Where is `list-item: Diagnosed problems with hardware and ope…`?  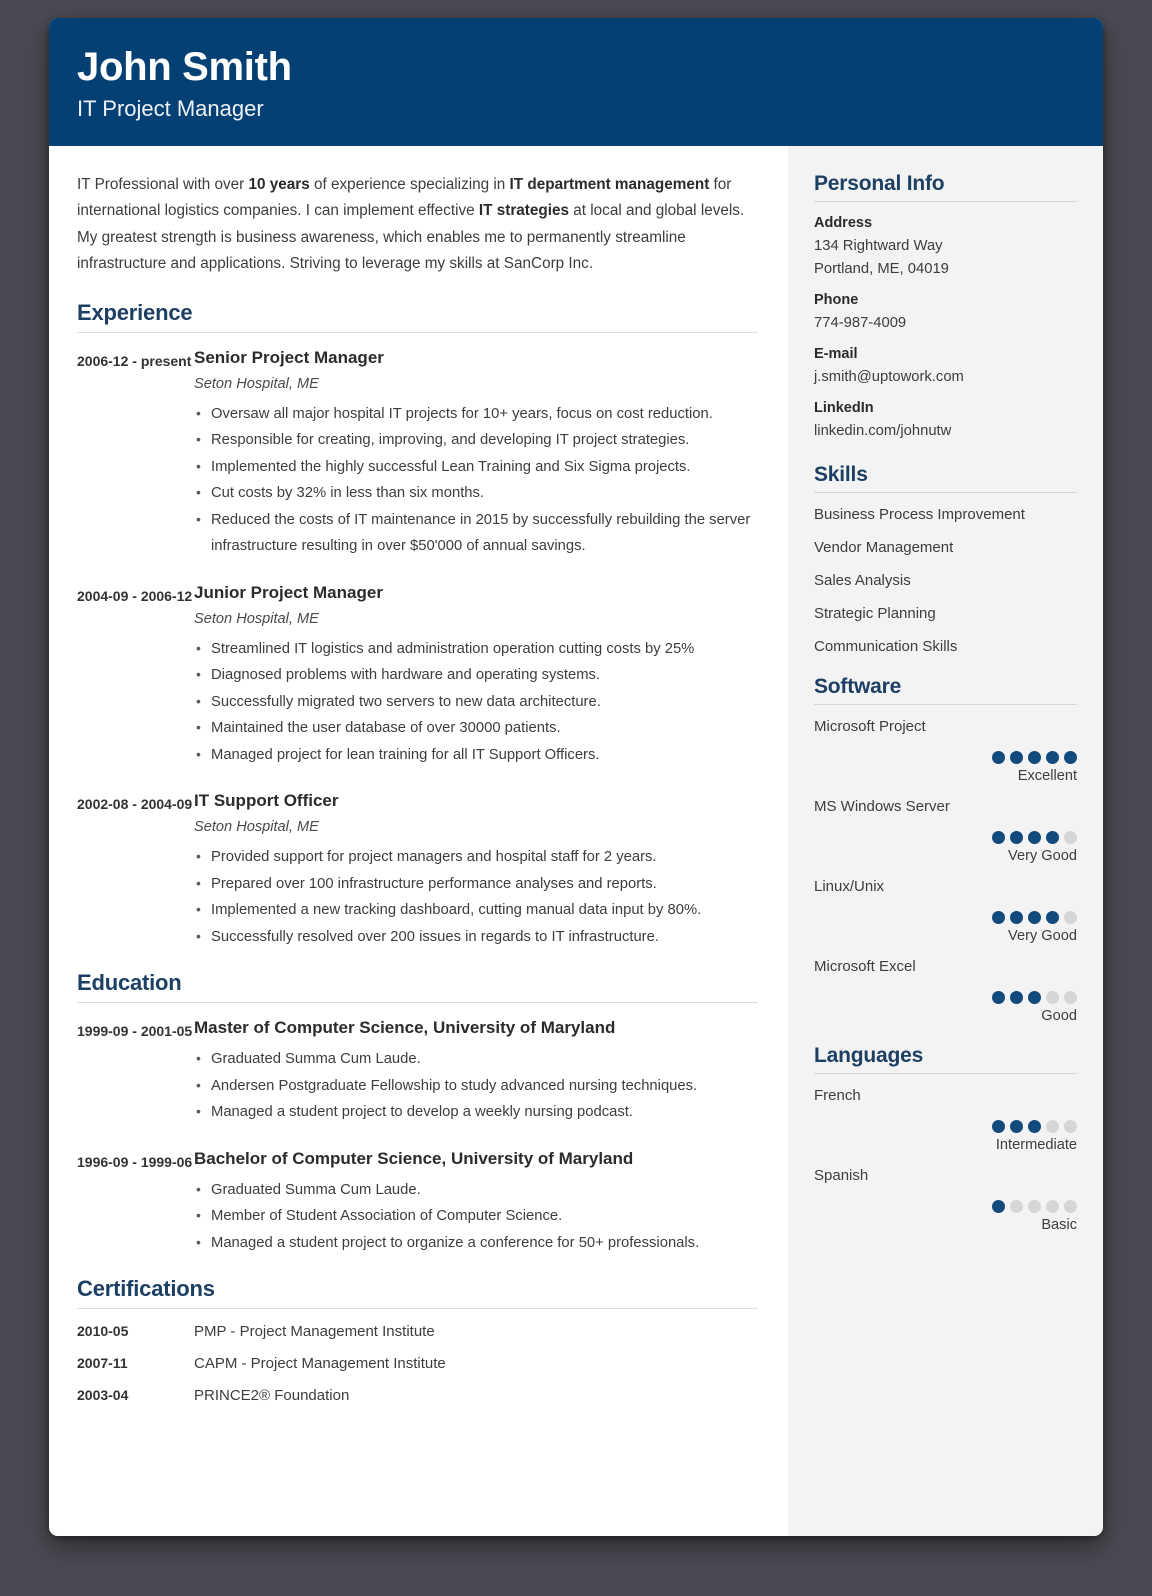 list-item: Diagnosed problems with hardware and ope… is located at coordinates (476, 675).